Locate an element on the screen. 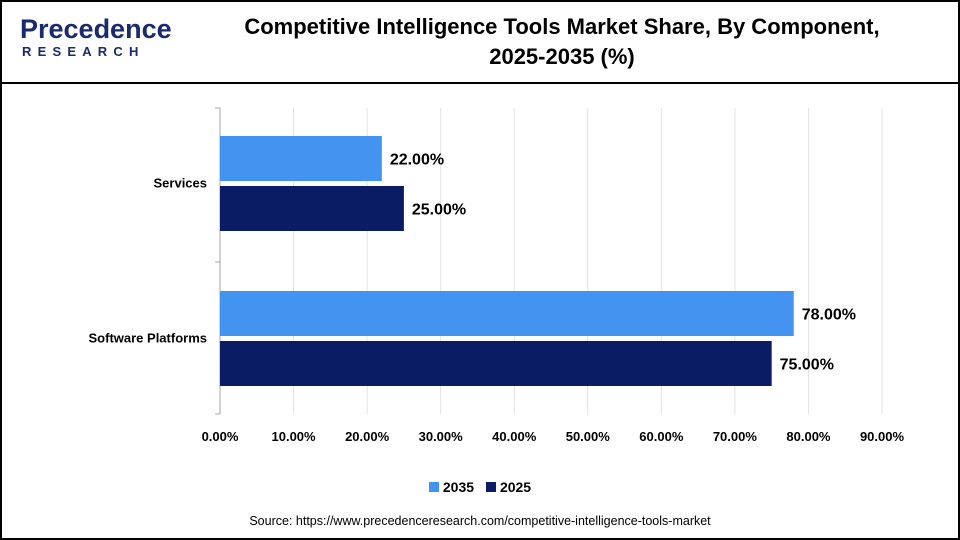 The width and height of the screenshot is (960, 540). logo-wordmark: Precedence is located at coordinates (96, 29).